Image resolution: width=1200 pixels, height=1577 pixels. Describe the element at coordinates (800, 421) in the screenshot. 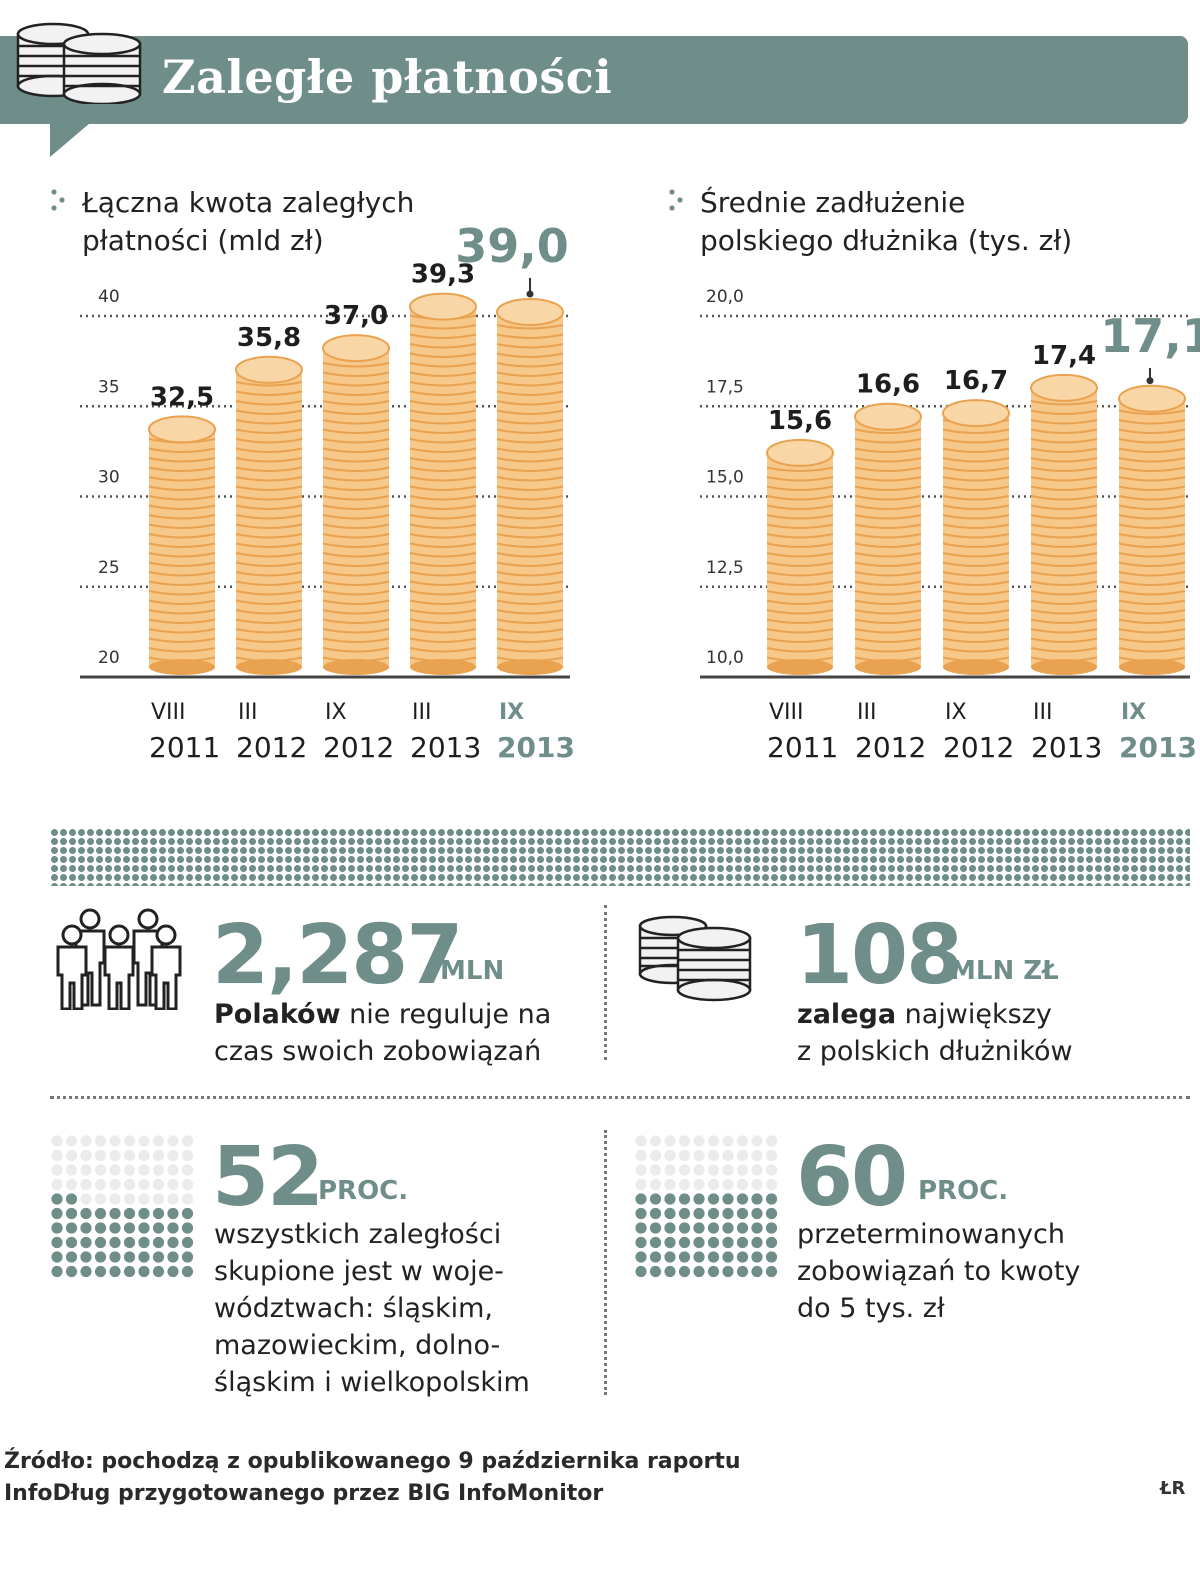

I see `data-label: 15,6` at that location.